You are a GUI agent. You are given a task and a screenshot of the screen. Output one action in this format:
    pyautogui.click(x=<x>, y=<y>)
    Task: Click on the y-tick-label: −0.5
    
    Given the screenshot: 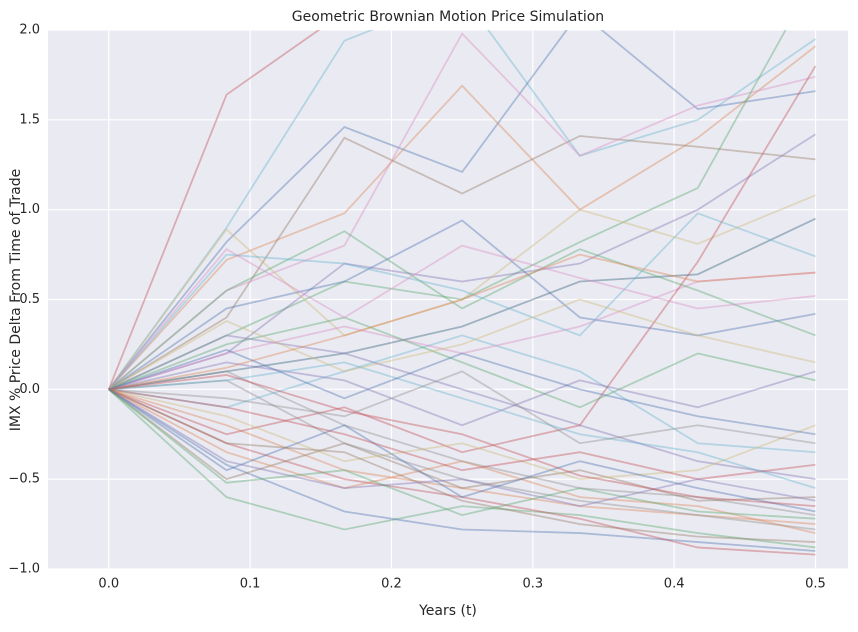 What is the action you would take?
    pyautogui.click(x=24, y=479)
    